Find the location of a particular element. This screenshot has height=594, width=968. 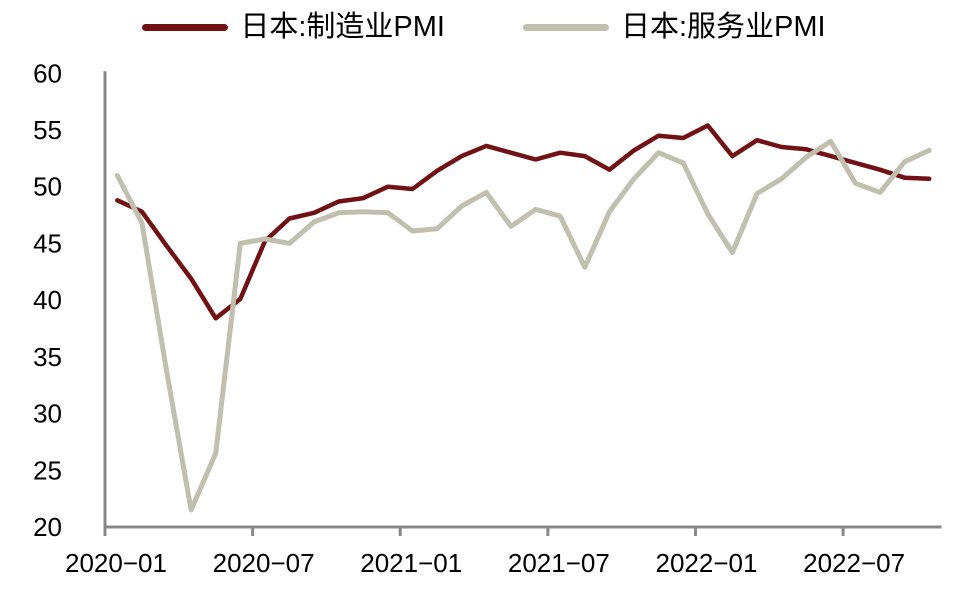

legend-item-manufacturing: 日本:制造业PMI is located at coordinates (293, 27).